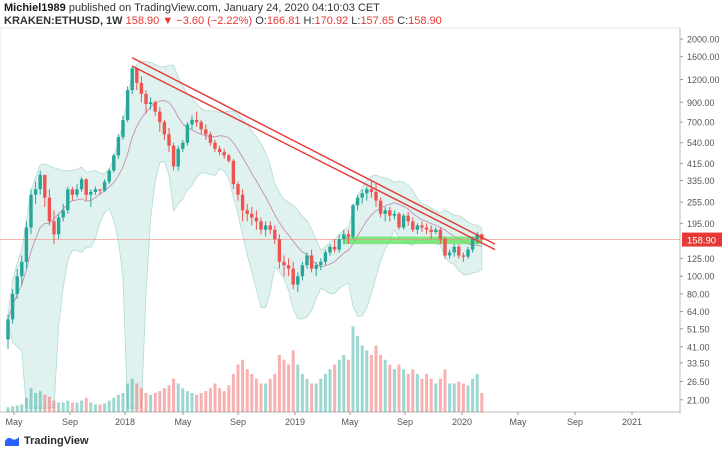  What do you see at coordinates (632, 422) in the screenshot?
I see `x-tick-label: 2021` at bounding box center [632, 422].